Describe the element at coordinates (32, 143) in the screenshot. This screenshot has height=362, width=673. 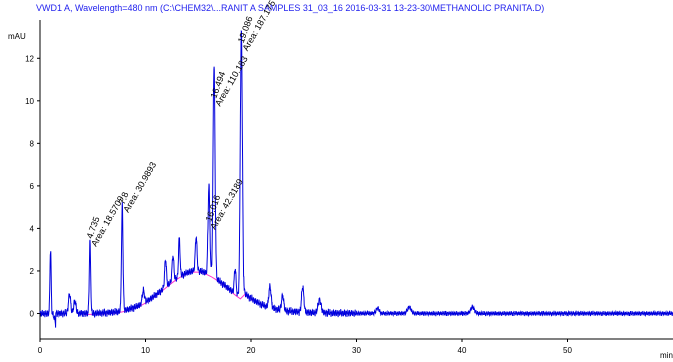
I see `y-tick-label: 8` at that location.